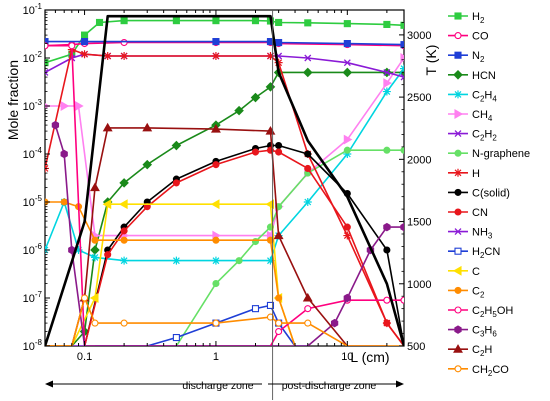 Image resolution: width=550 pixels, height=401 pixels. Describe the element at coordinates (478, 371) in the screenshot. I see `legend-item-ch2co: CH2CO` at that location.